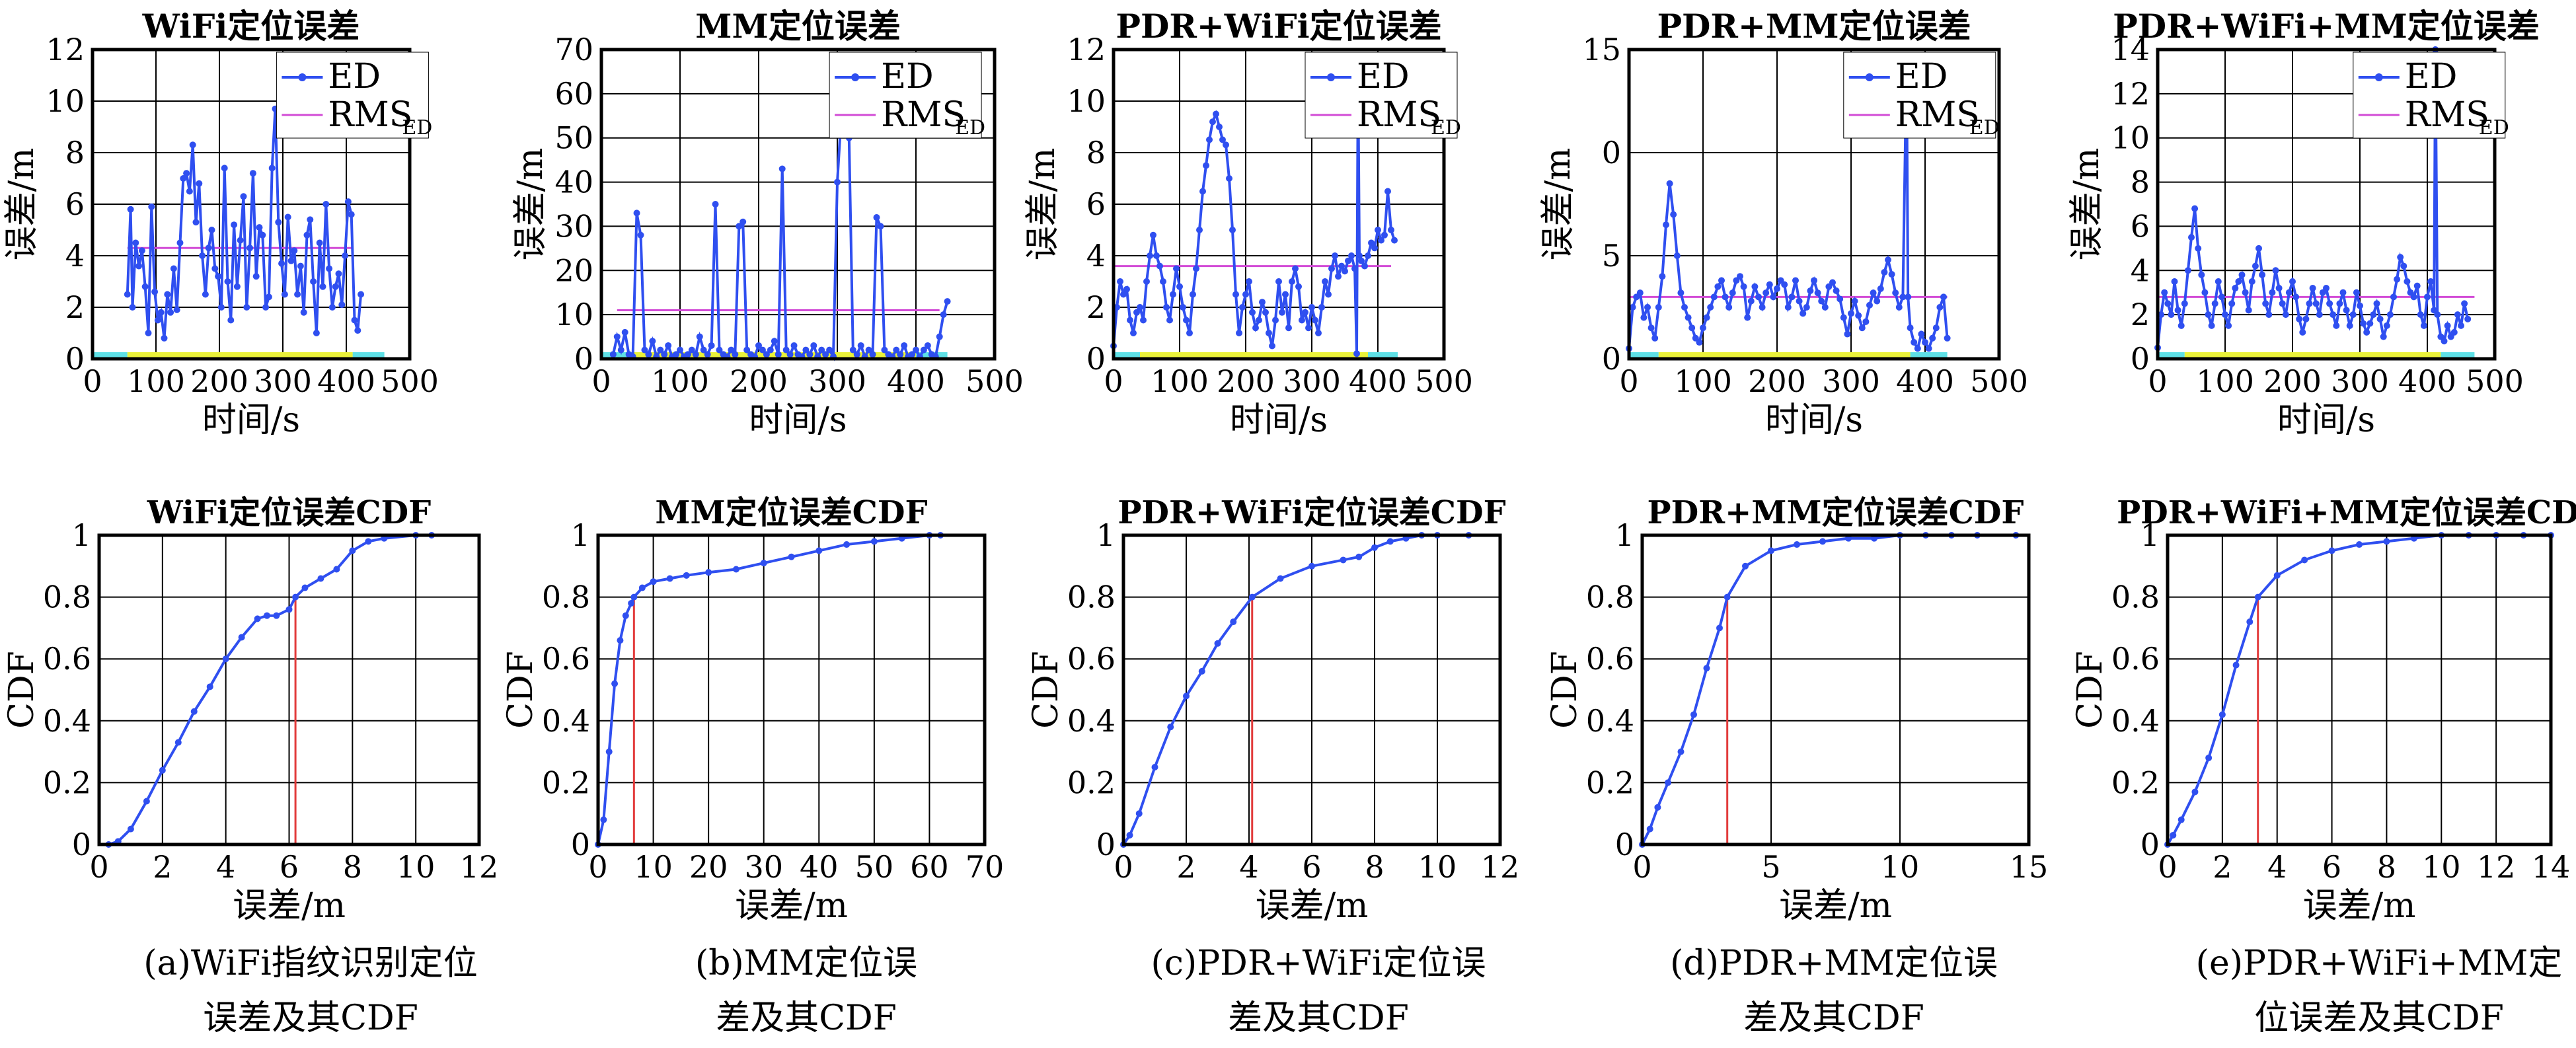  Describe the element at coordinates (1437, 867) in the screenshot. I see `x-tick-label: 10` at that location.